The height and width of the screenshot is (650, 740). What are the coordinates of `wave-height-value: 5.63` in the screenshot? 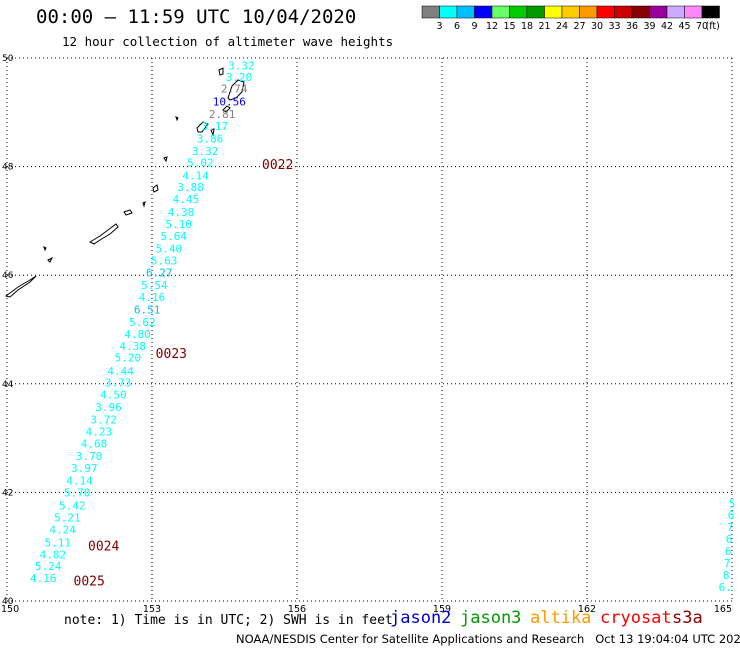 It's located at (164, 261).